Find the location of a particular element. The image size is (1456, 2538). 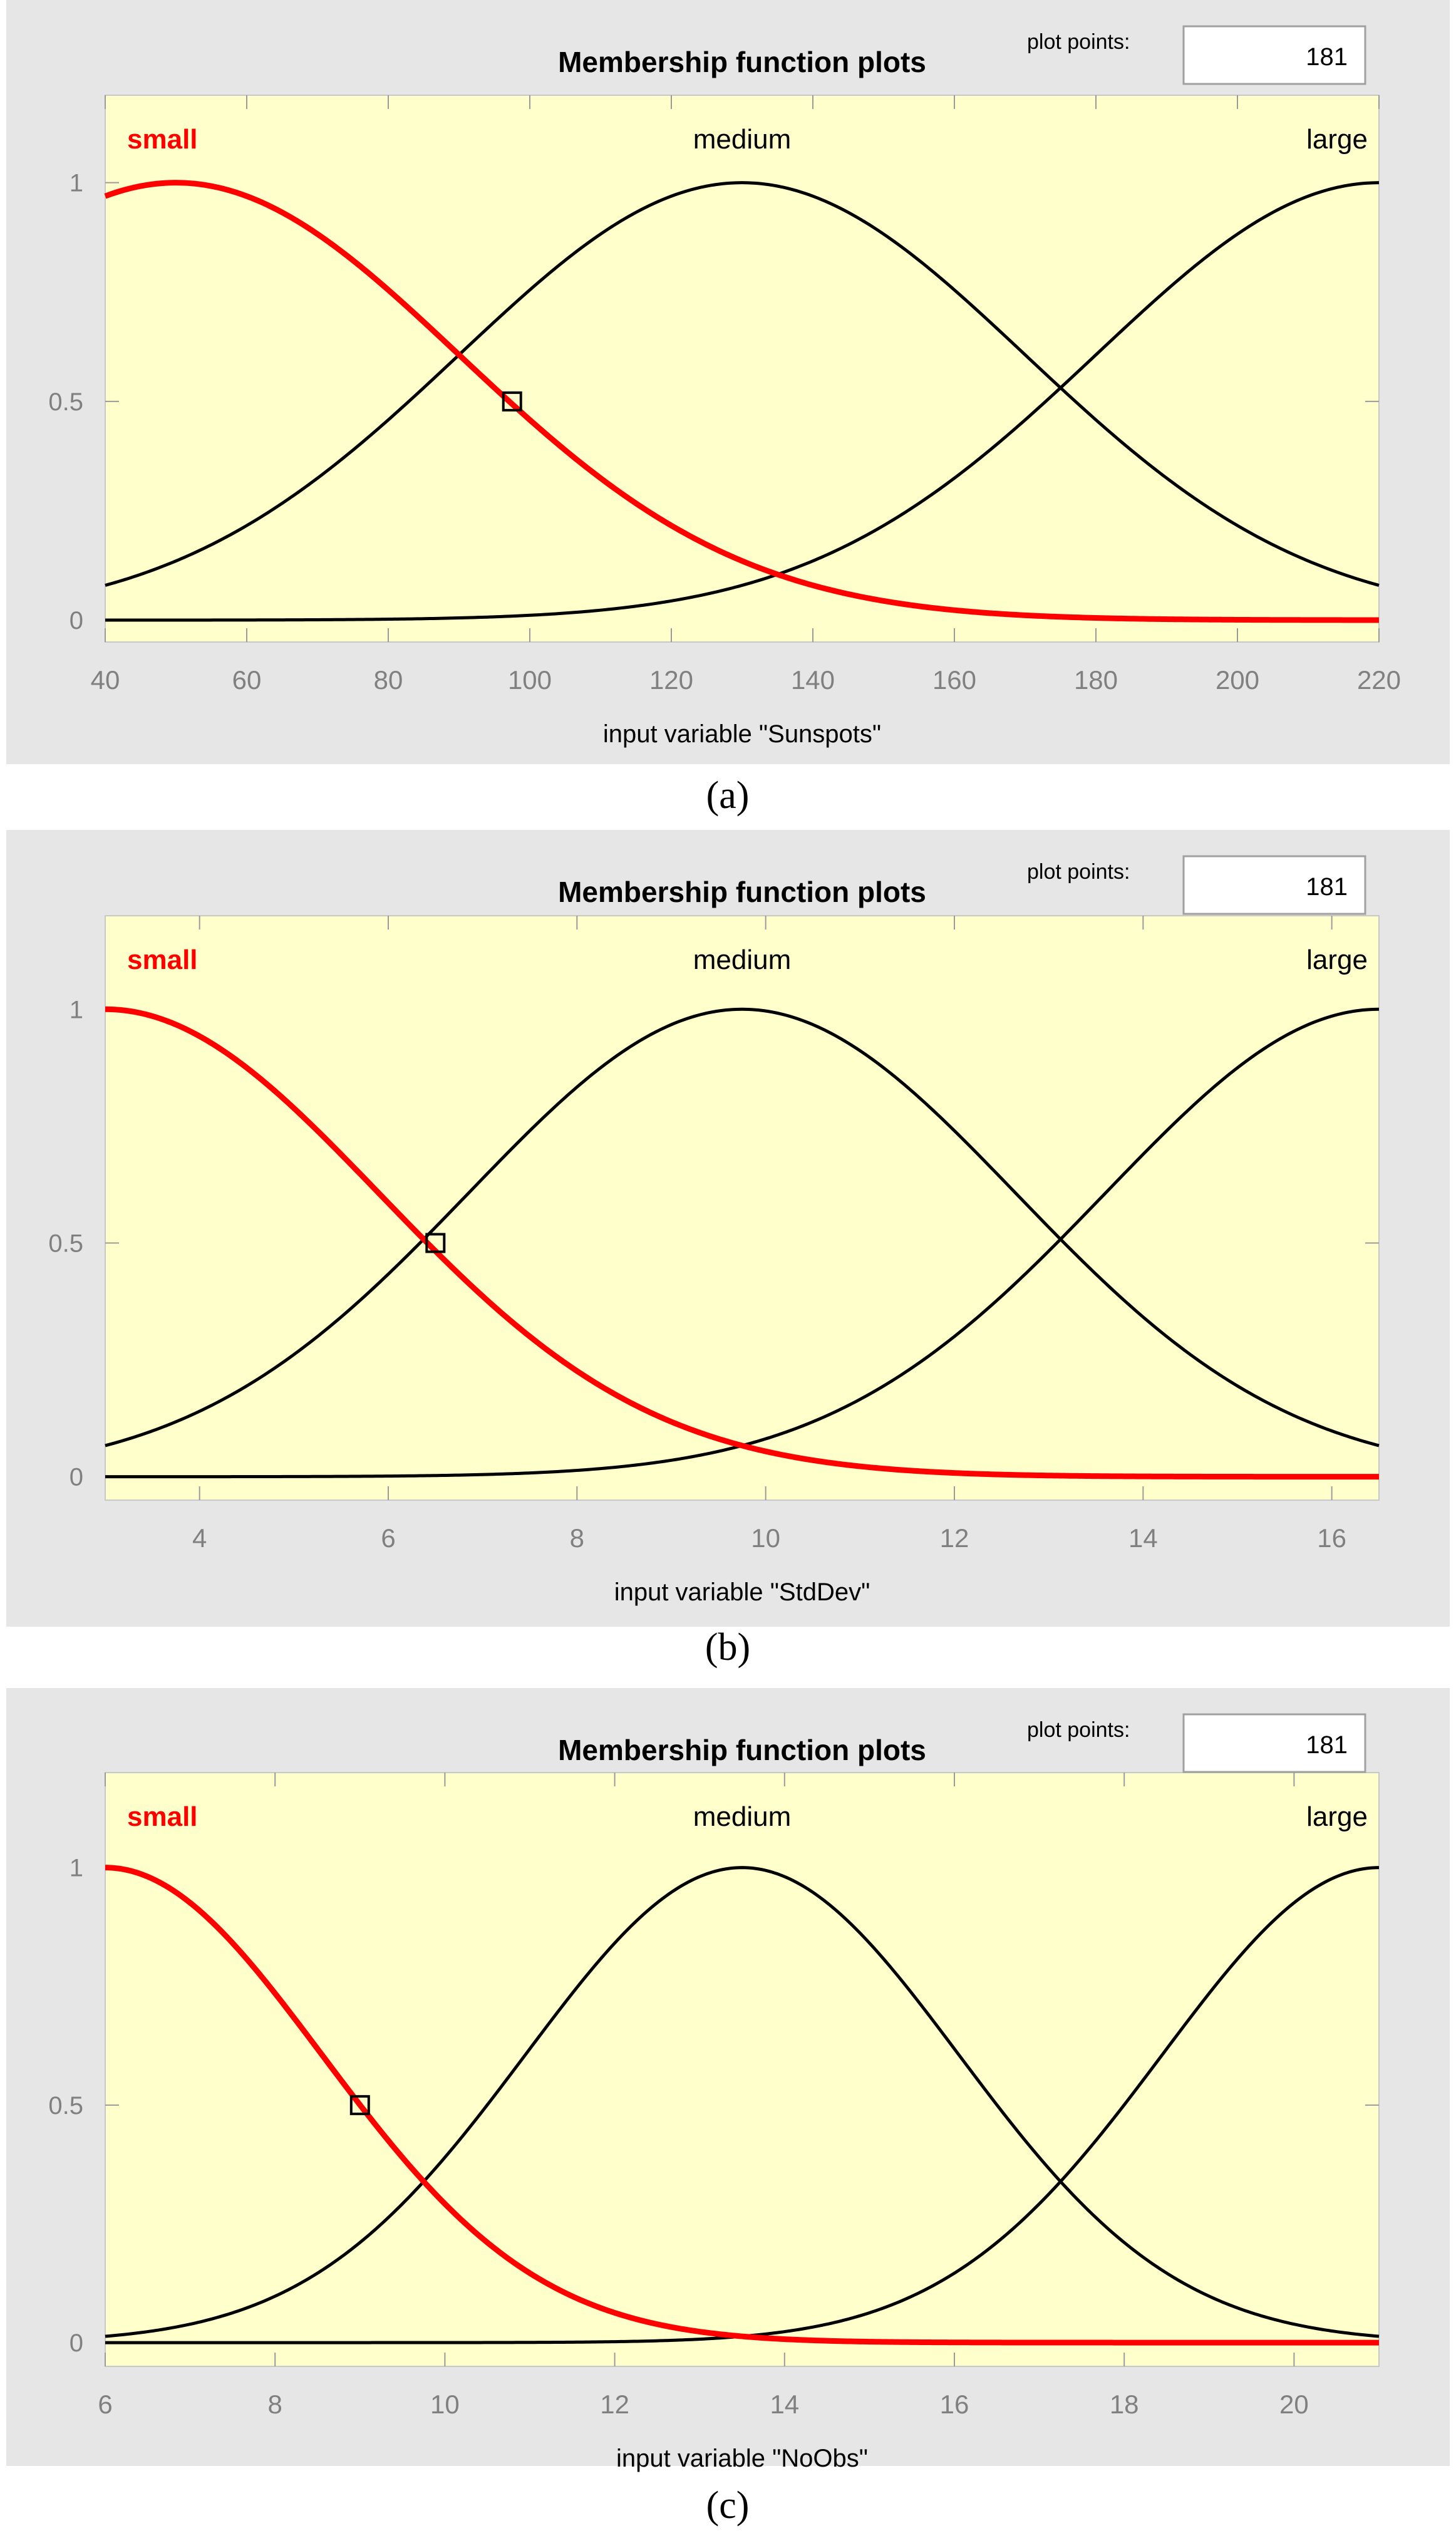

x-tick-label: 4 is located at coordinates (199, 1538).